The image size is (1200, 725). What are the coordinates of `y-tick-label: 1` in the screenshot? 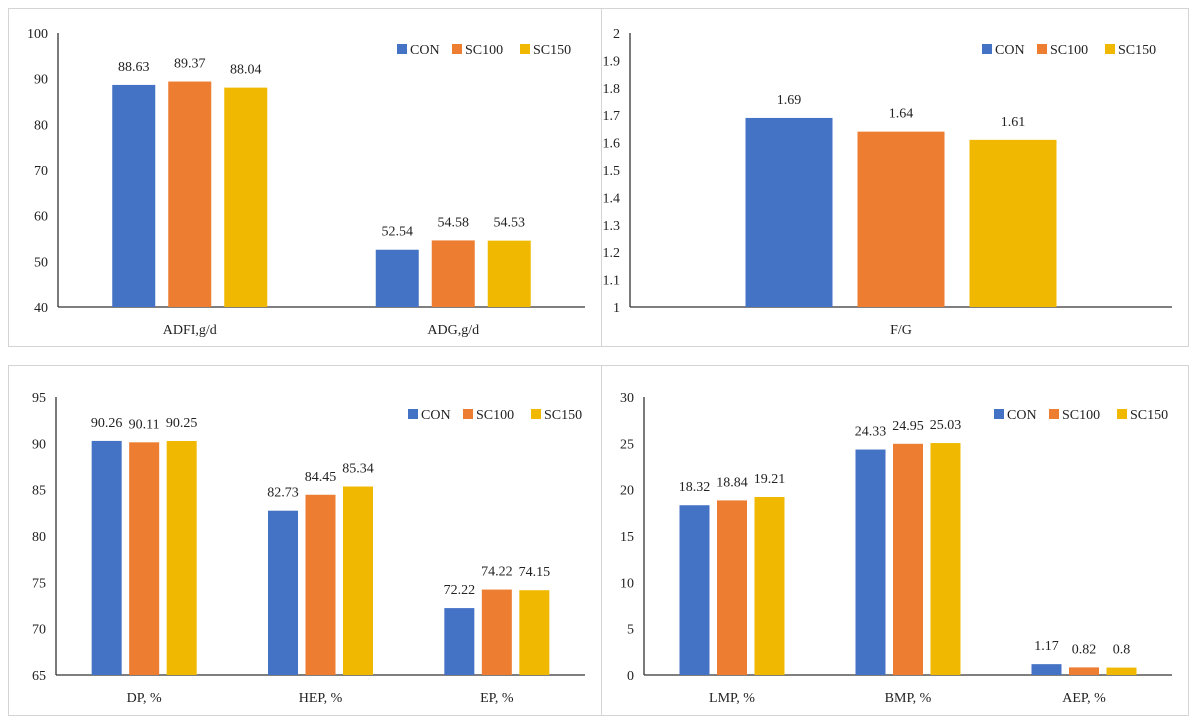 It's located at (616, 308).